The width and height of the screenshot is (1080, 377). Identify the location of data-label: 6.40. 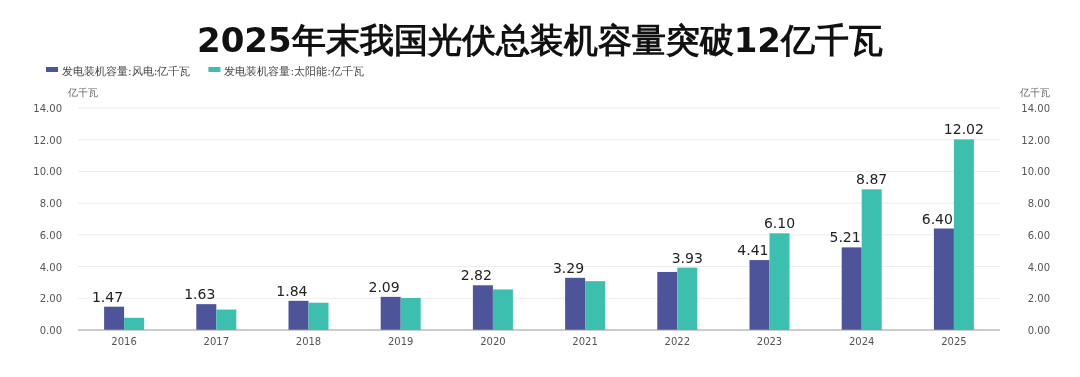
(937, 218).